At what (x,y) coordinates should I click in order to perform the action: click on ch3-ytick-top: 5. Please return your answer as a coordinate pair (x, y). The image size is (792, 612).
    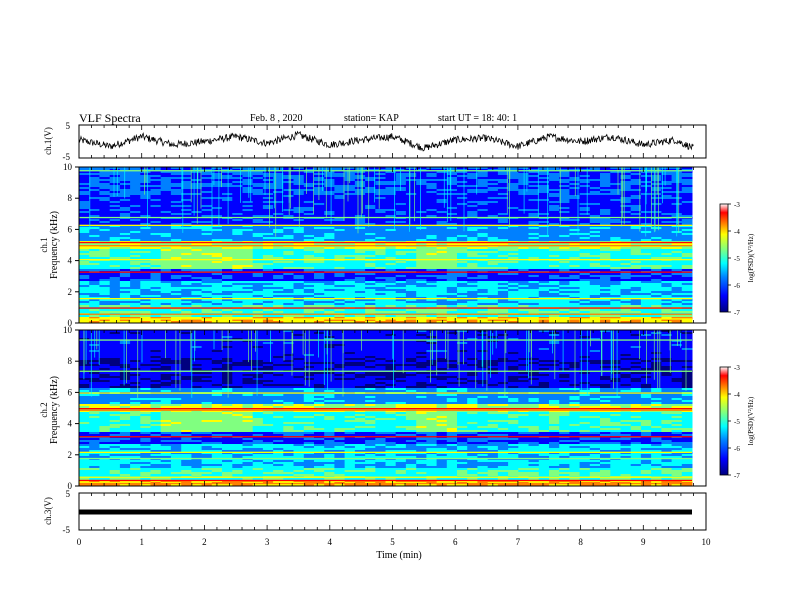
    Looking at the image, I should click on (68, 494).